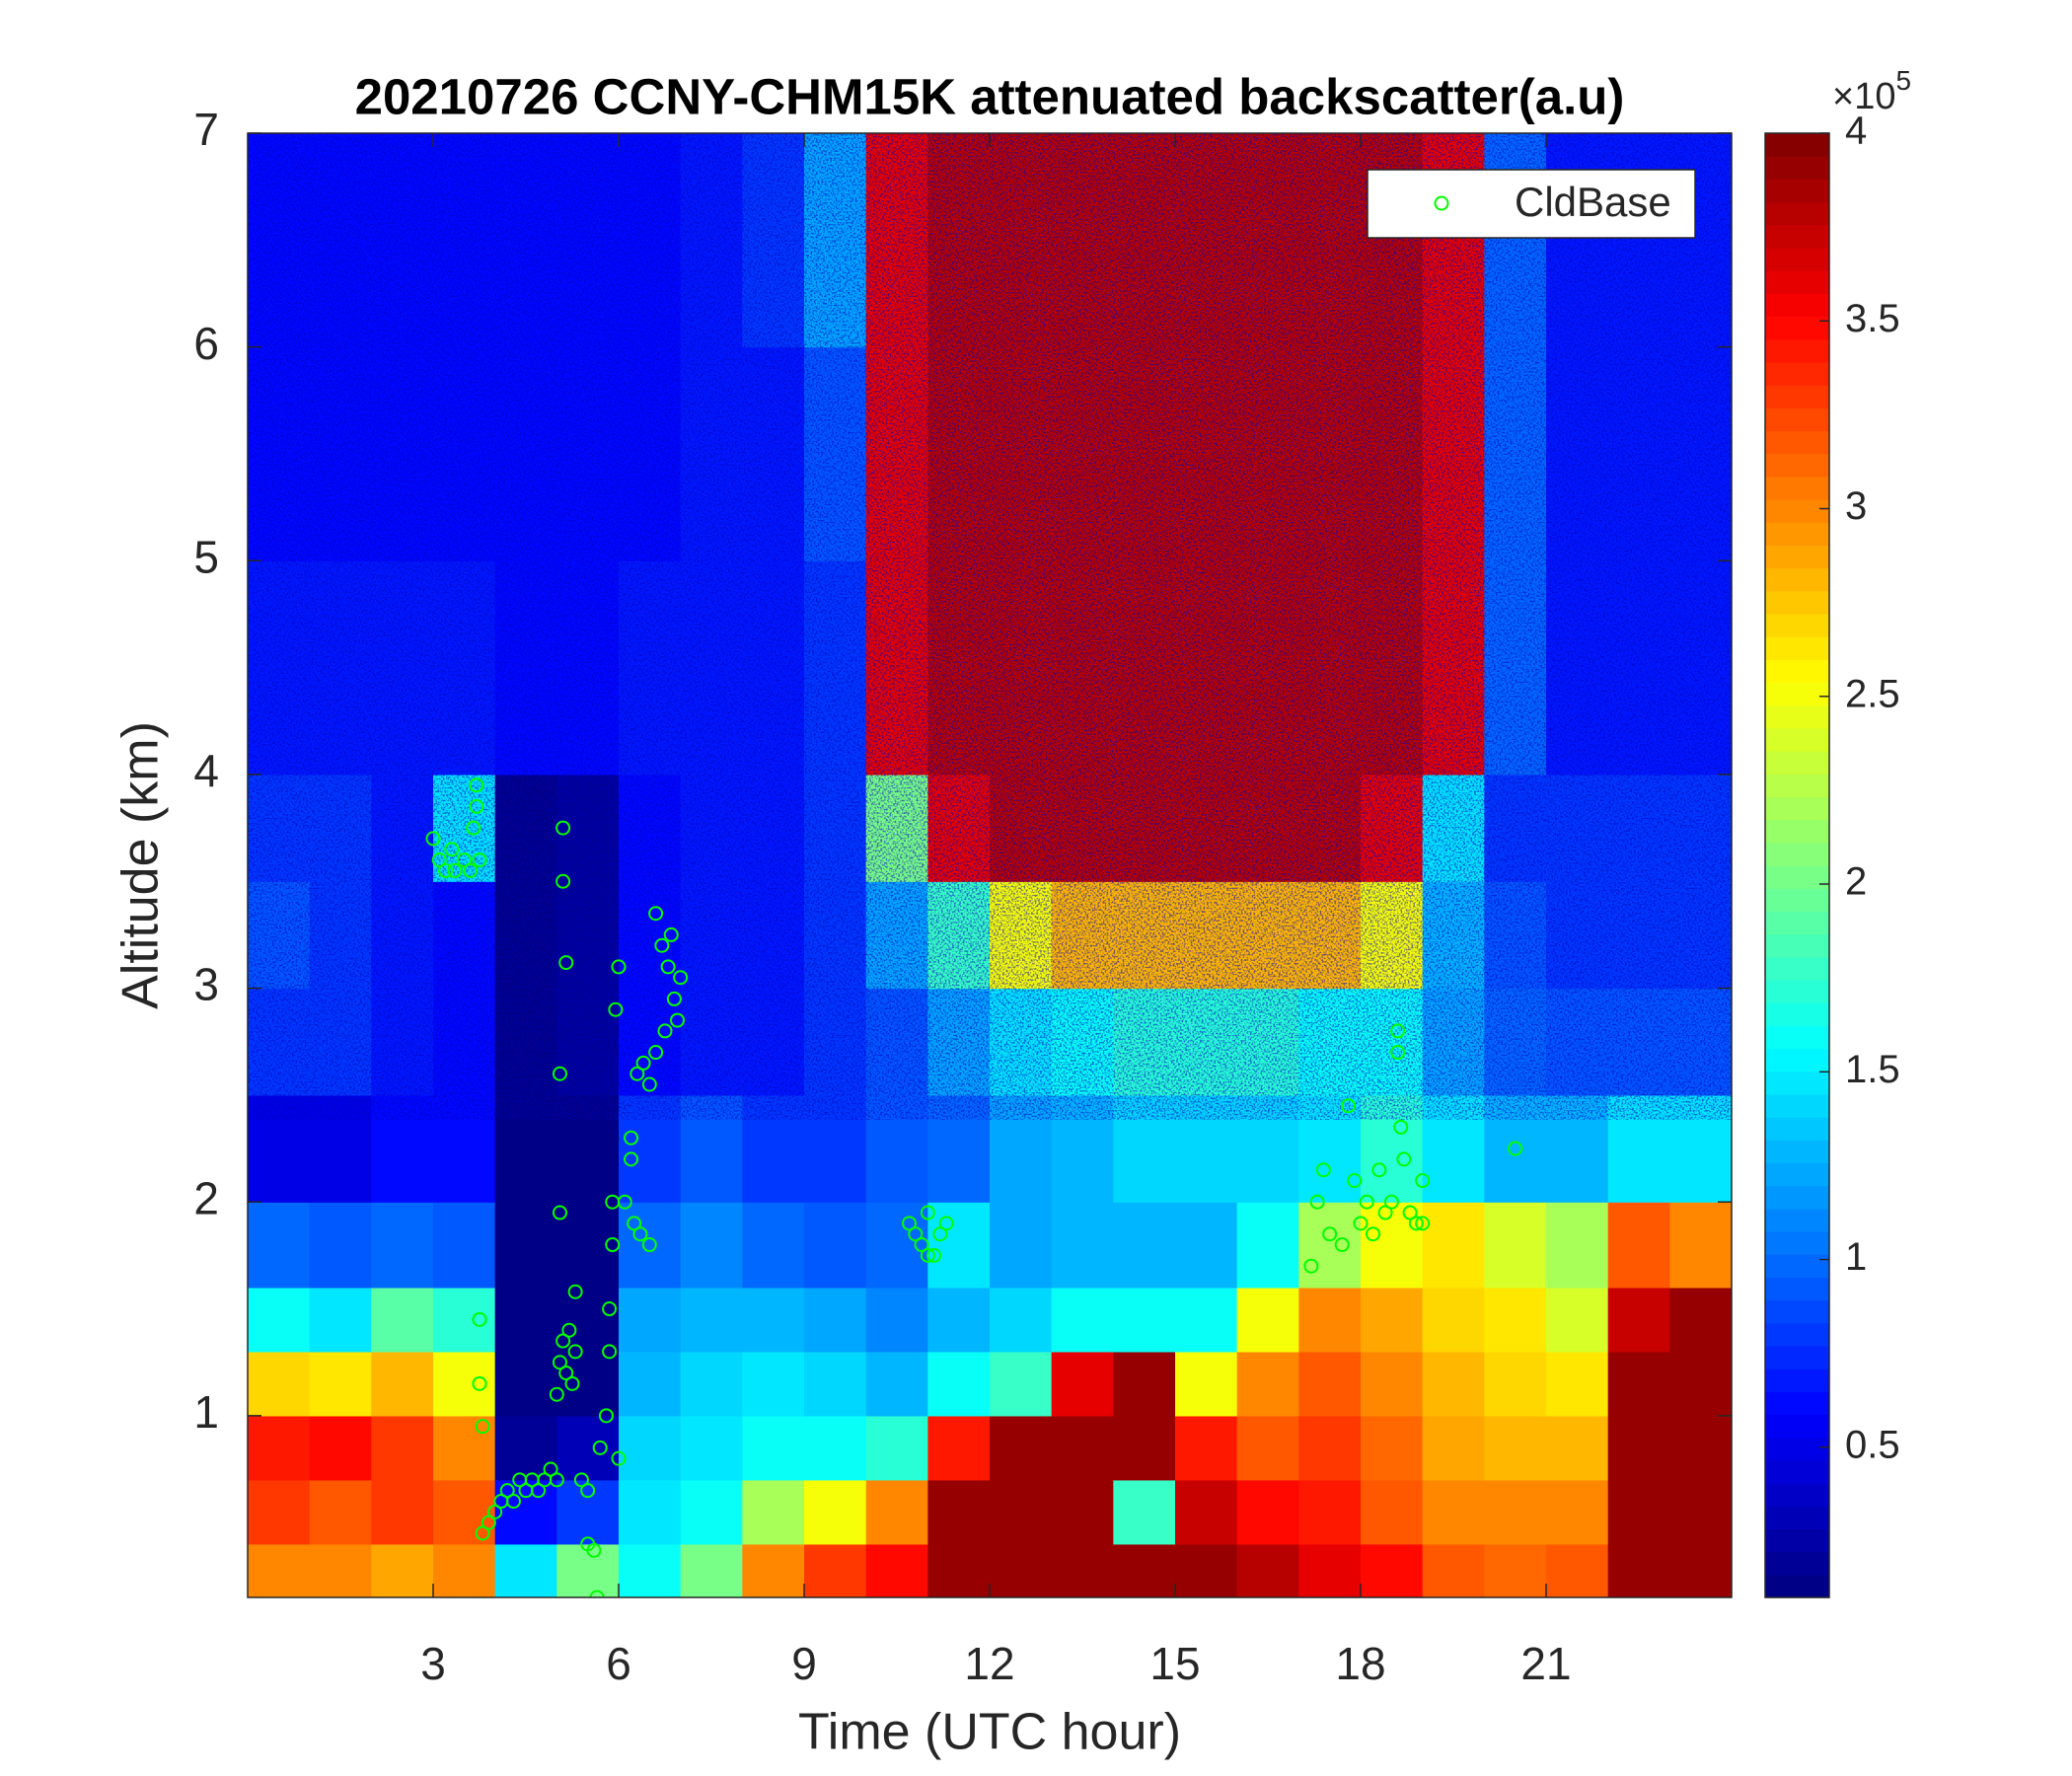 Image resolution: width=2072 pixels, height=1776 pixels. What do you see at coordinates (990, 1733) in the screenshot?
I see `x-axis-label: Time (UTC hour)` at bounding box center [990, 1733].